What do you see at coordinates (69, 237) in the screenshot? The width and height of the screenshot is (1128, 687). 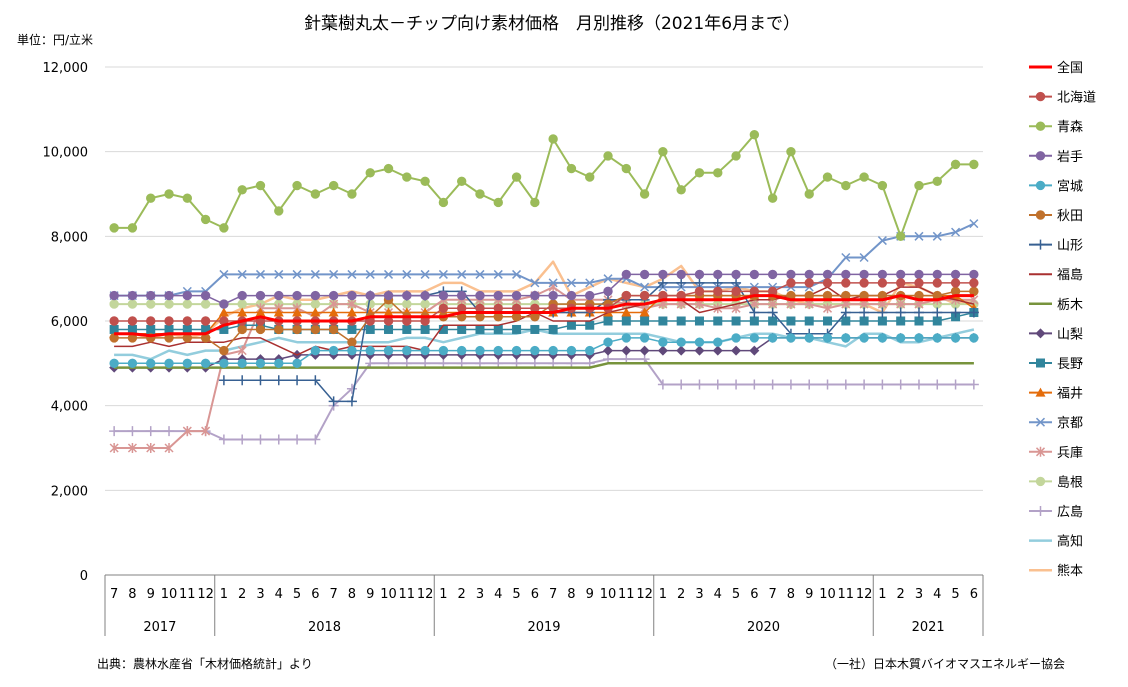 I see `y-tick-label: 8,000` at bounding box center [69, 237].